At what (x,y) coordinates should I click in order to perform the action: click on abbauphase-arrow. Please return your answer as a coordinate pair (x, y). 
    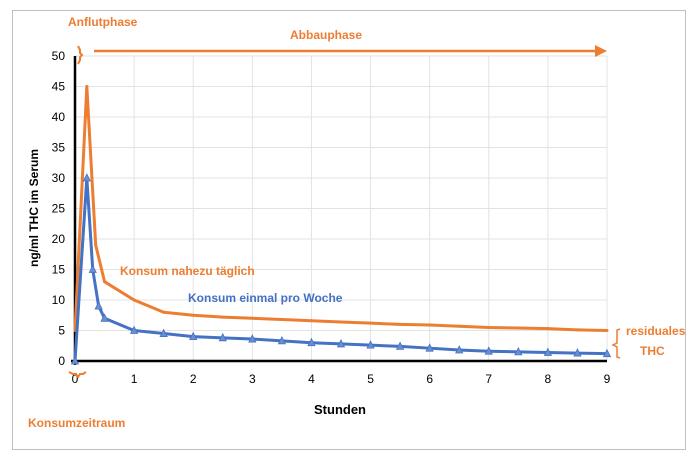
    Looking at the image, I should click on (350, 51).